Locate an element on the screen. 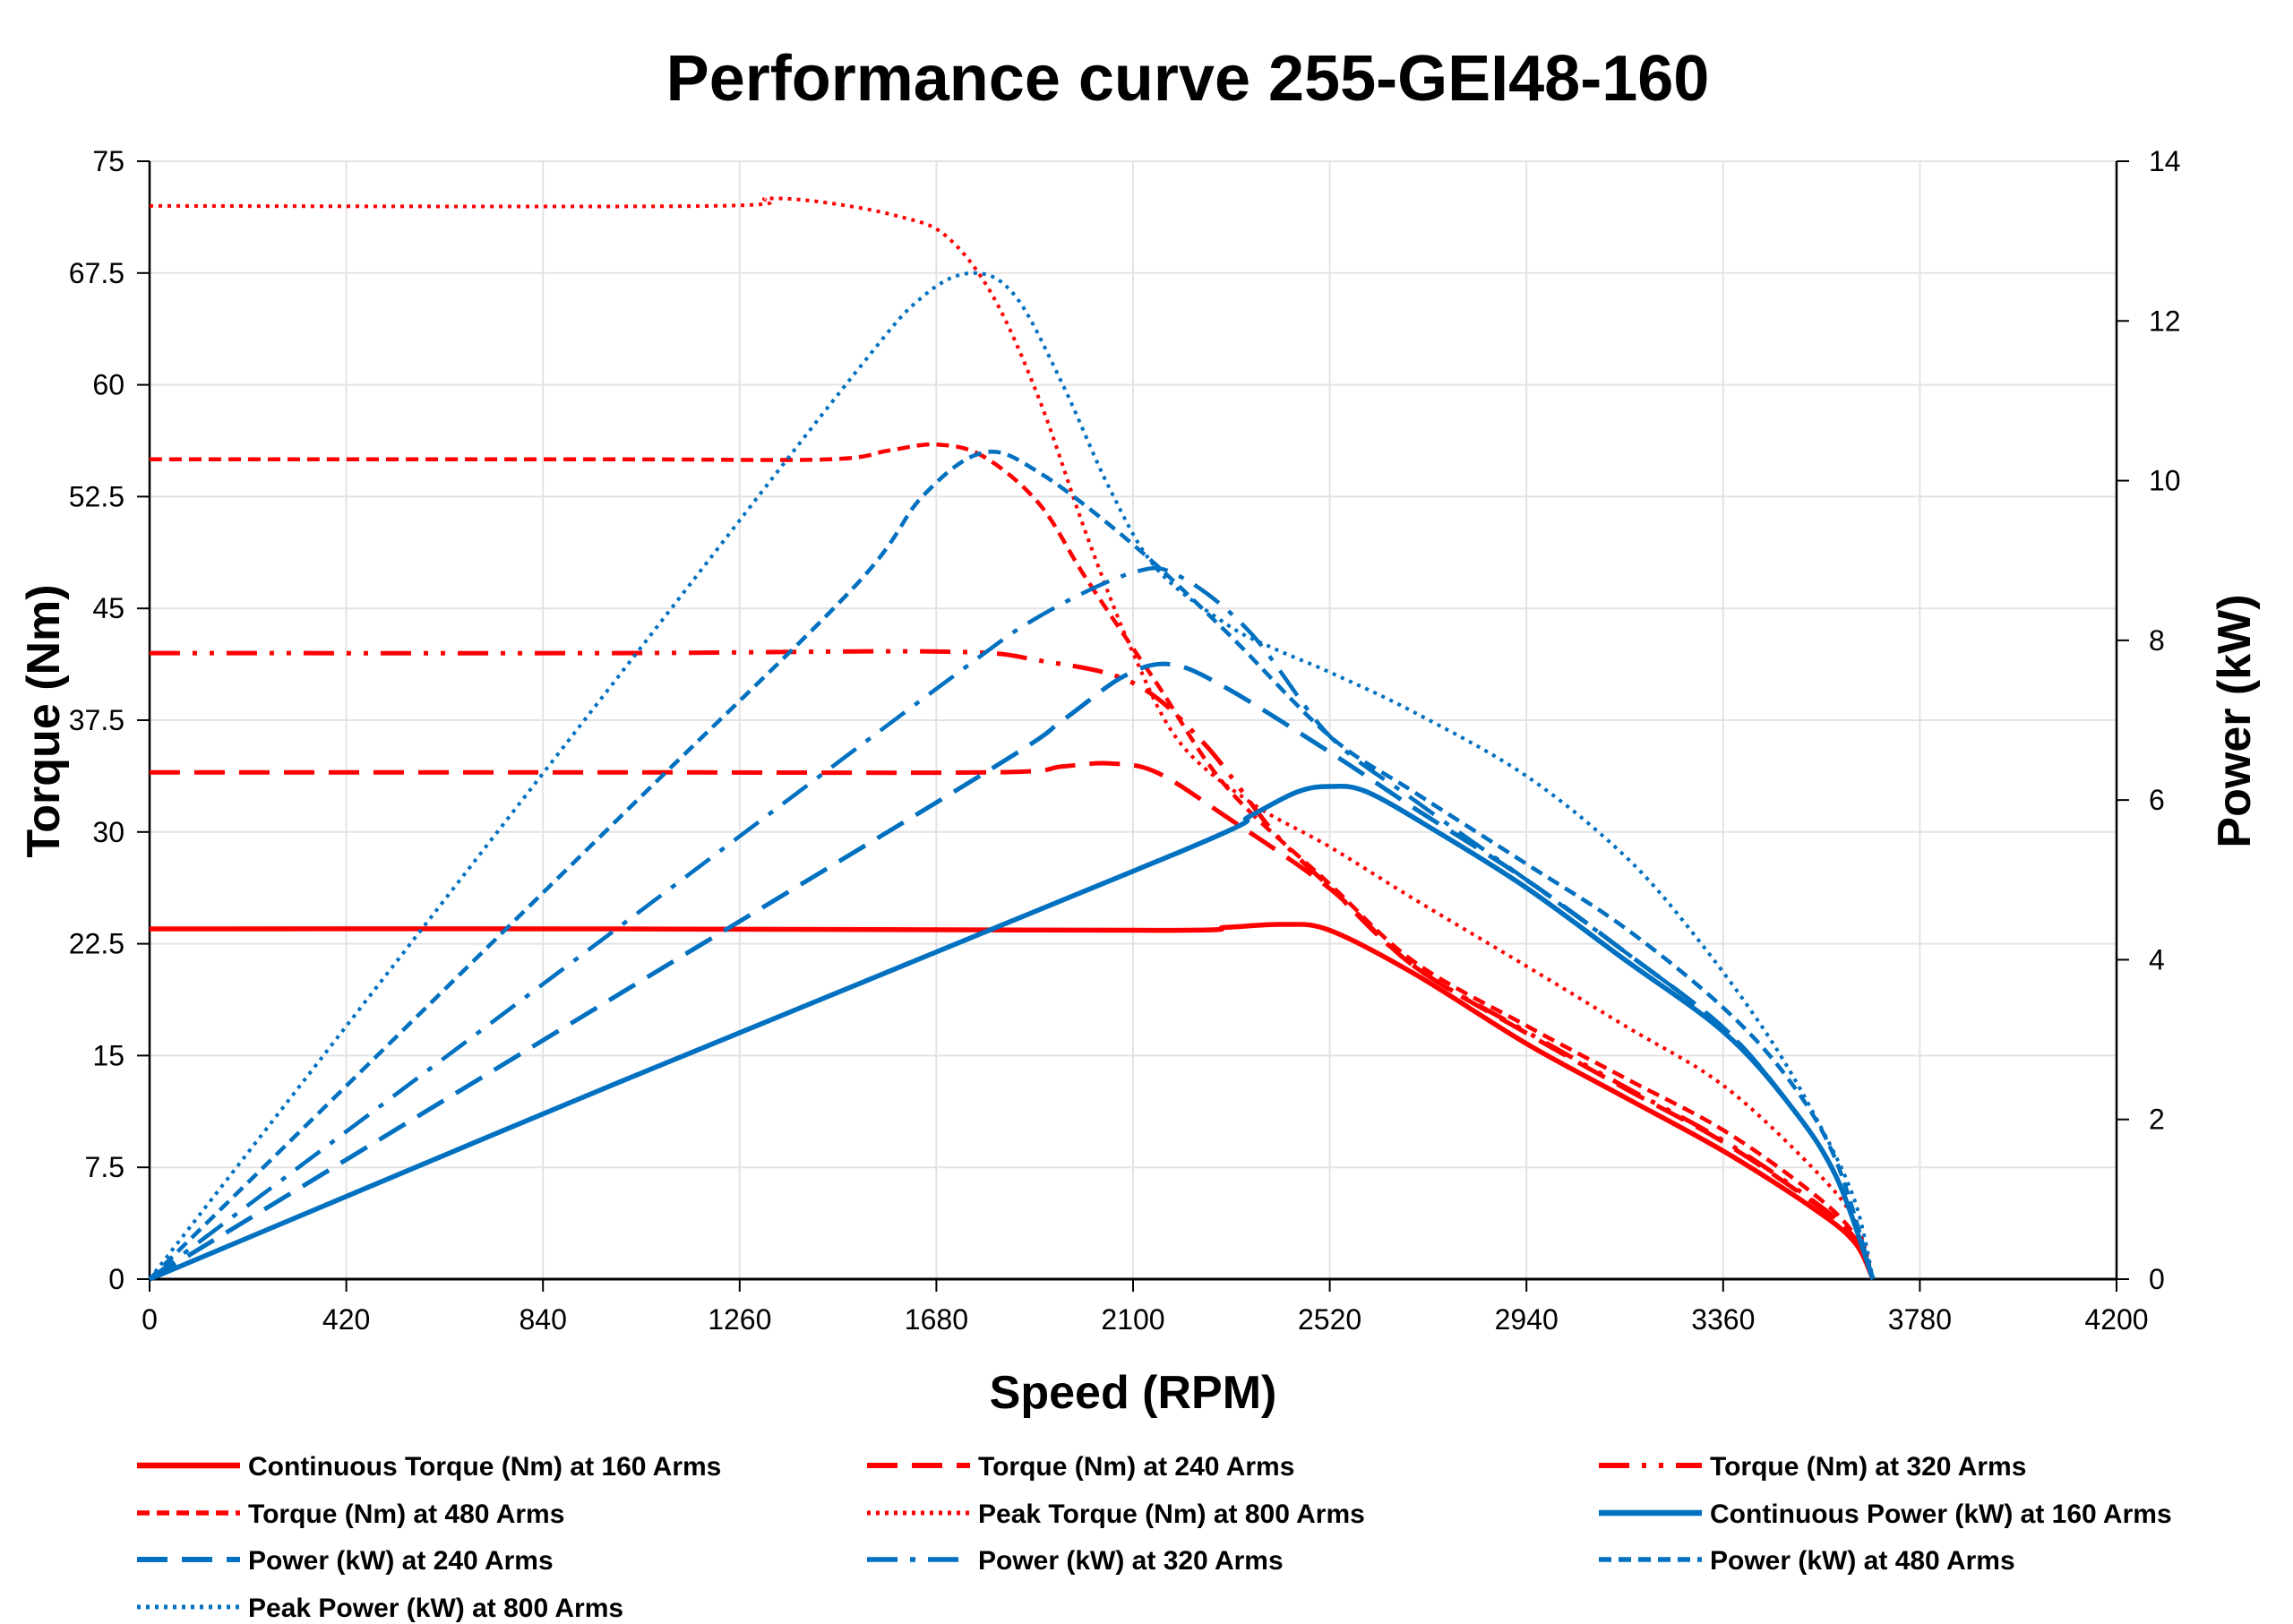 The image size is (2293, 1624). x-tick-label: 3360 is located at coordinates (1723, 1319).